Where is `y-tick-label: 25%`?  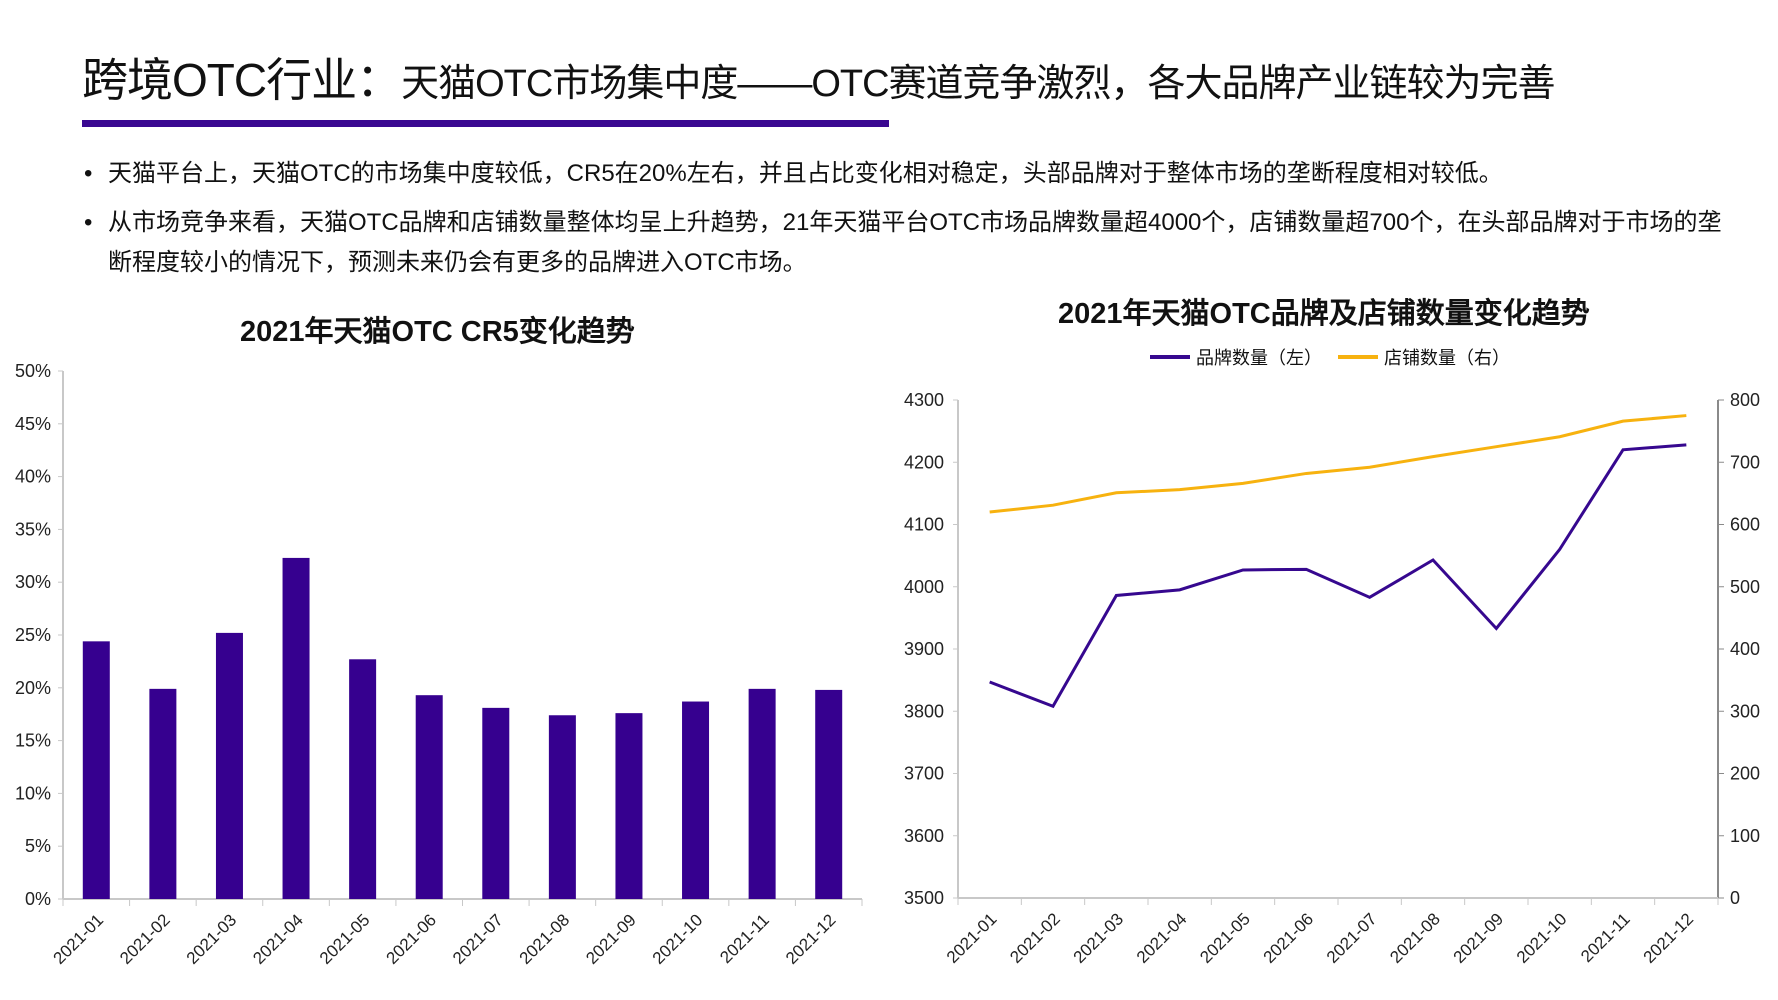 y-tick-label: 25% is located at coordinates (33, 635).